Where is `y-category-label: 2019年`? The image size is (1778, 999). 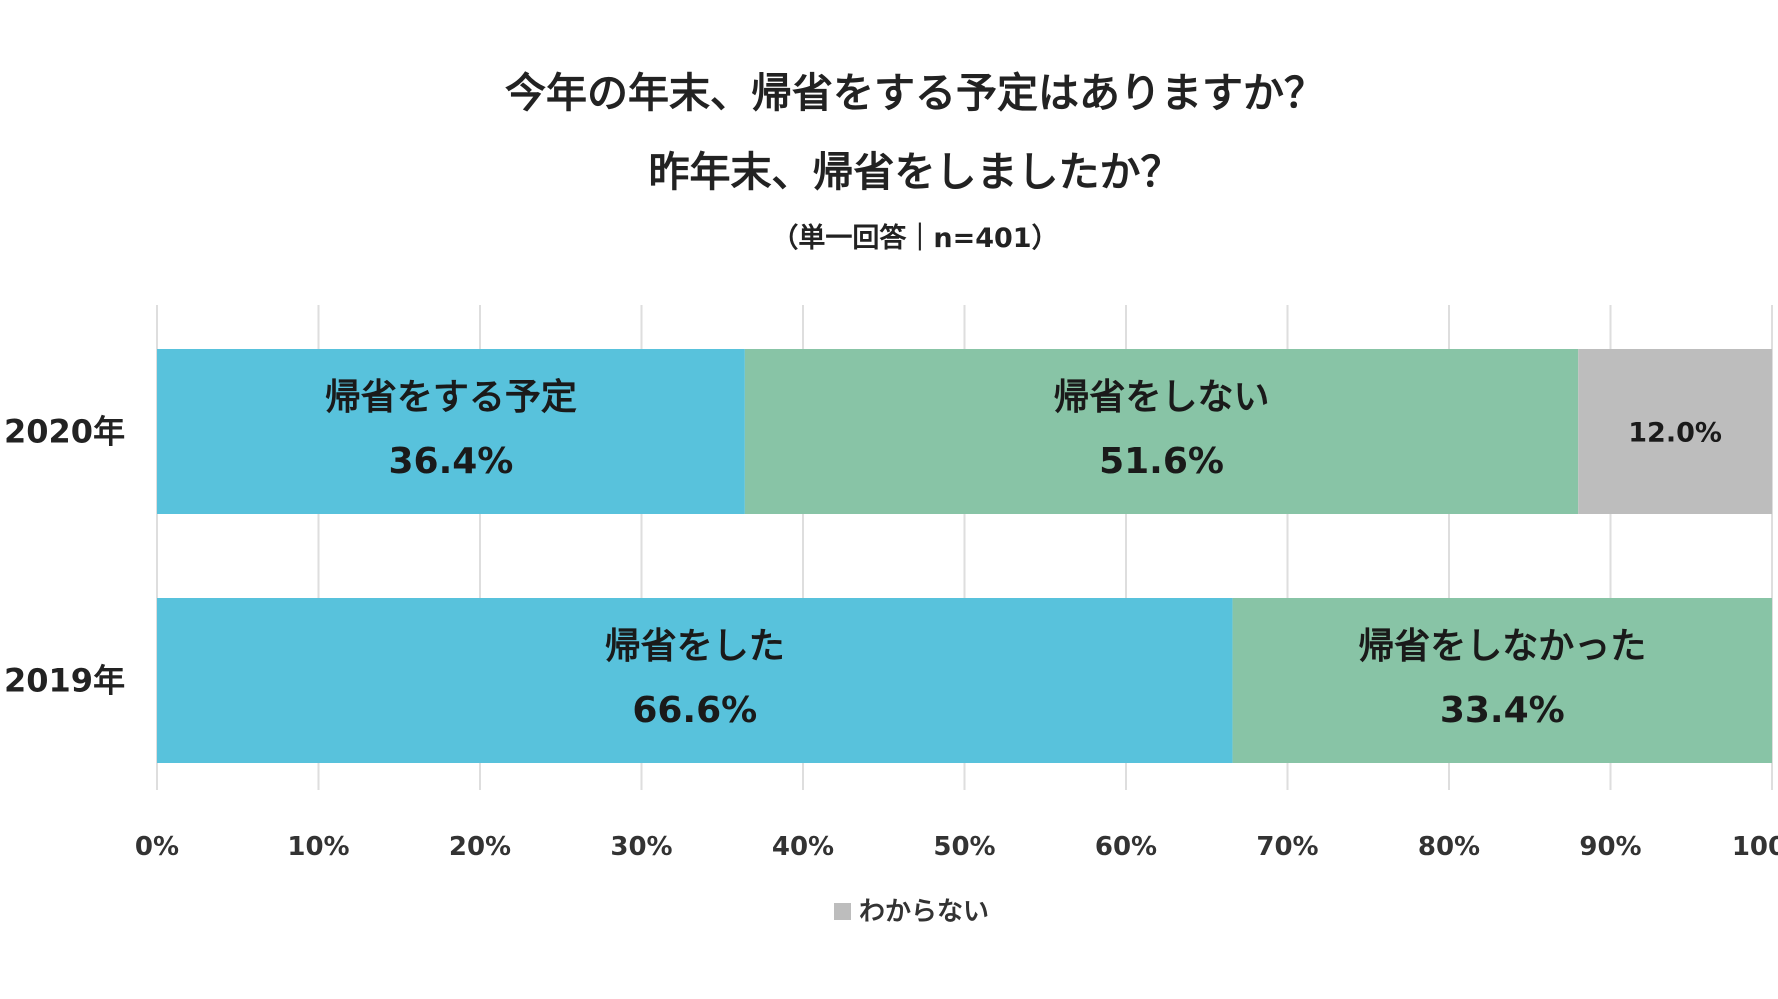
y-category-label: 2019年 is located at coordinates (64, 681).